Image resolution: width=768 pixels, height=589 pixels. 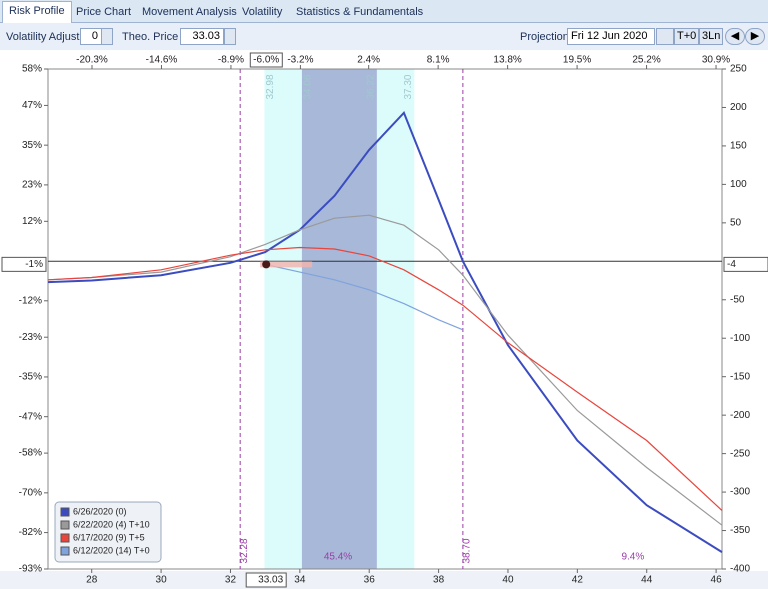 I want to click on x-tick-label: 38, so click(x=439, y=580).